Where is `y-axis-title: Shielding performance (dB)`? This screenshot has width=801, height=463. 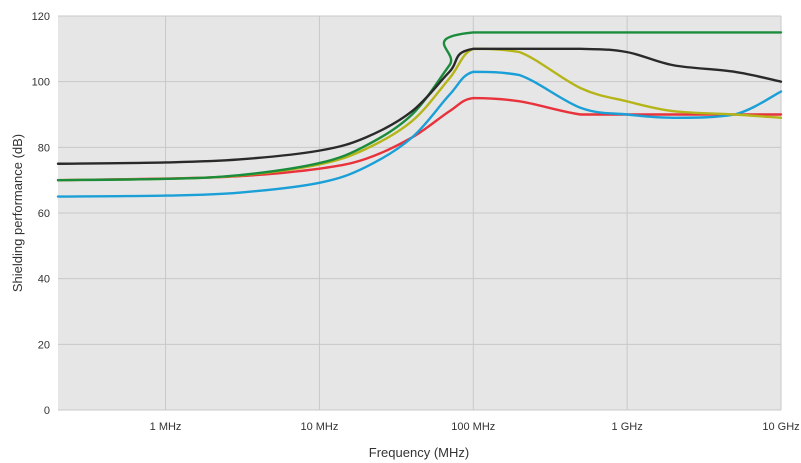 y-axis-title: Shielding performance (dB) is located at coordinates (17, 213).